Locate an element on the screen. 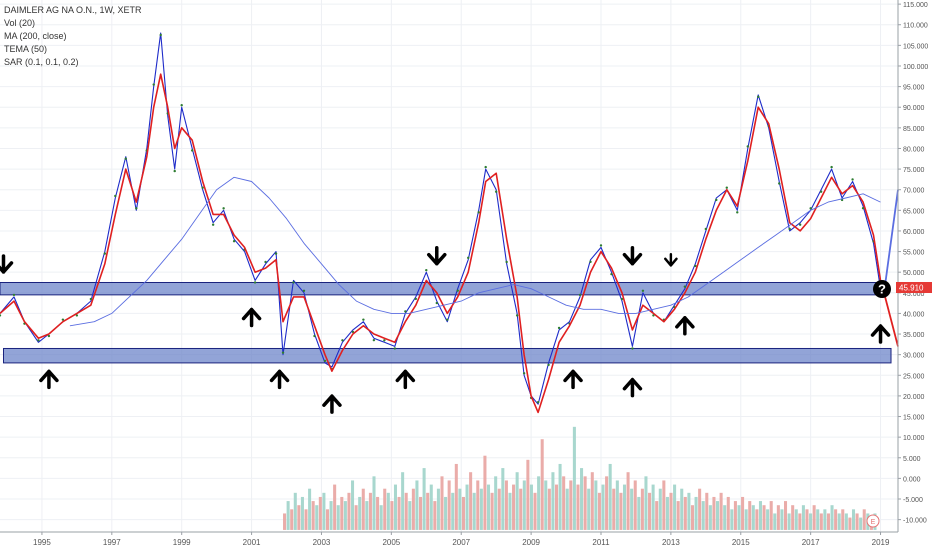  legend-ma: MA (200, close) is located at coordinates (35, 36).